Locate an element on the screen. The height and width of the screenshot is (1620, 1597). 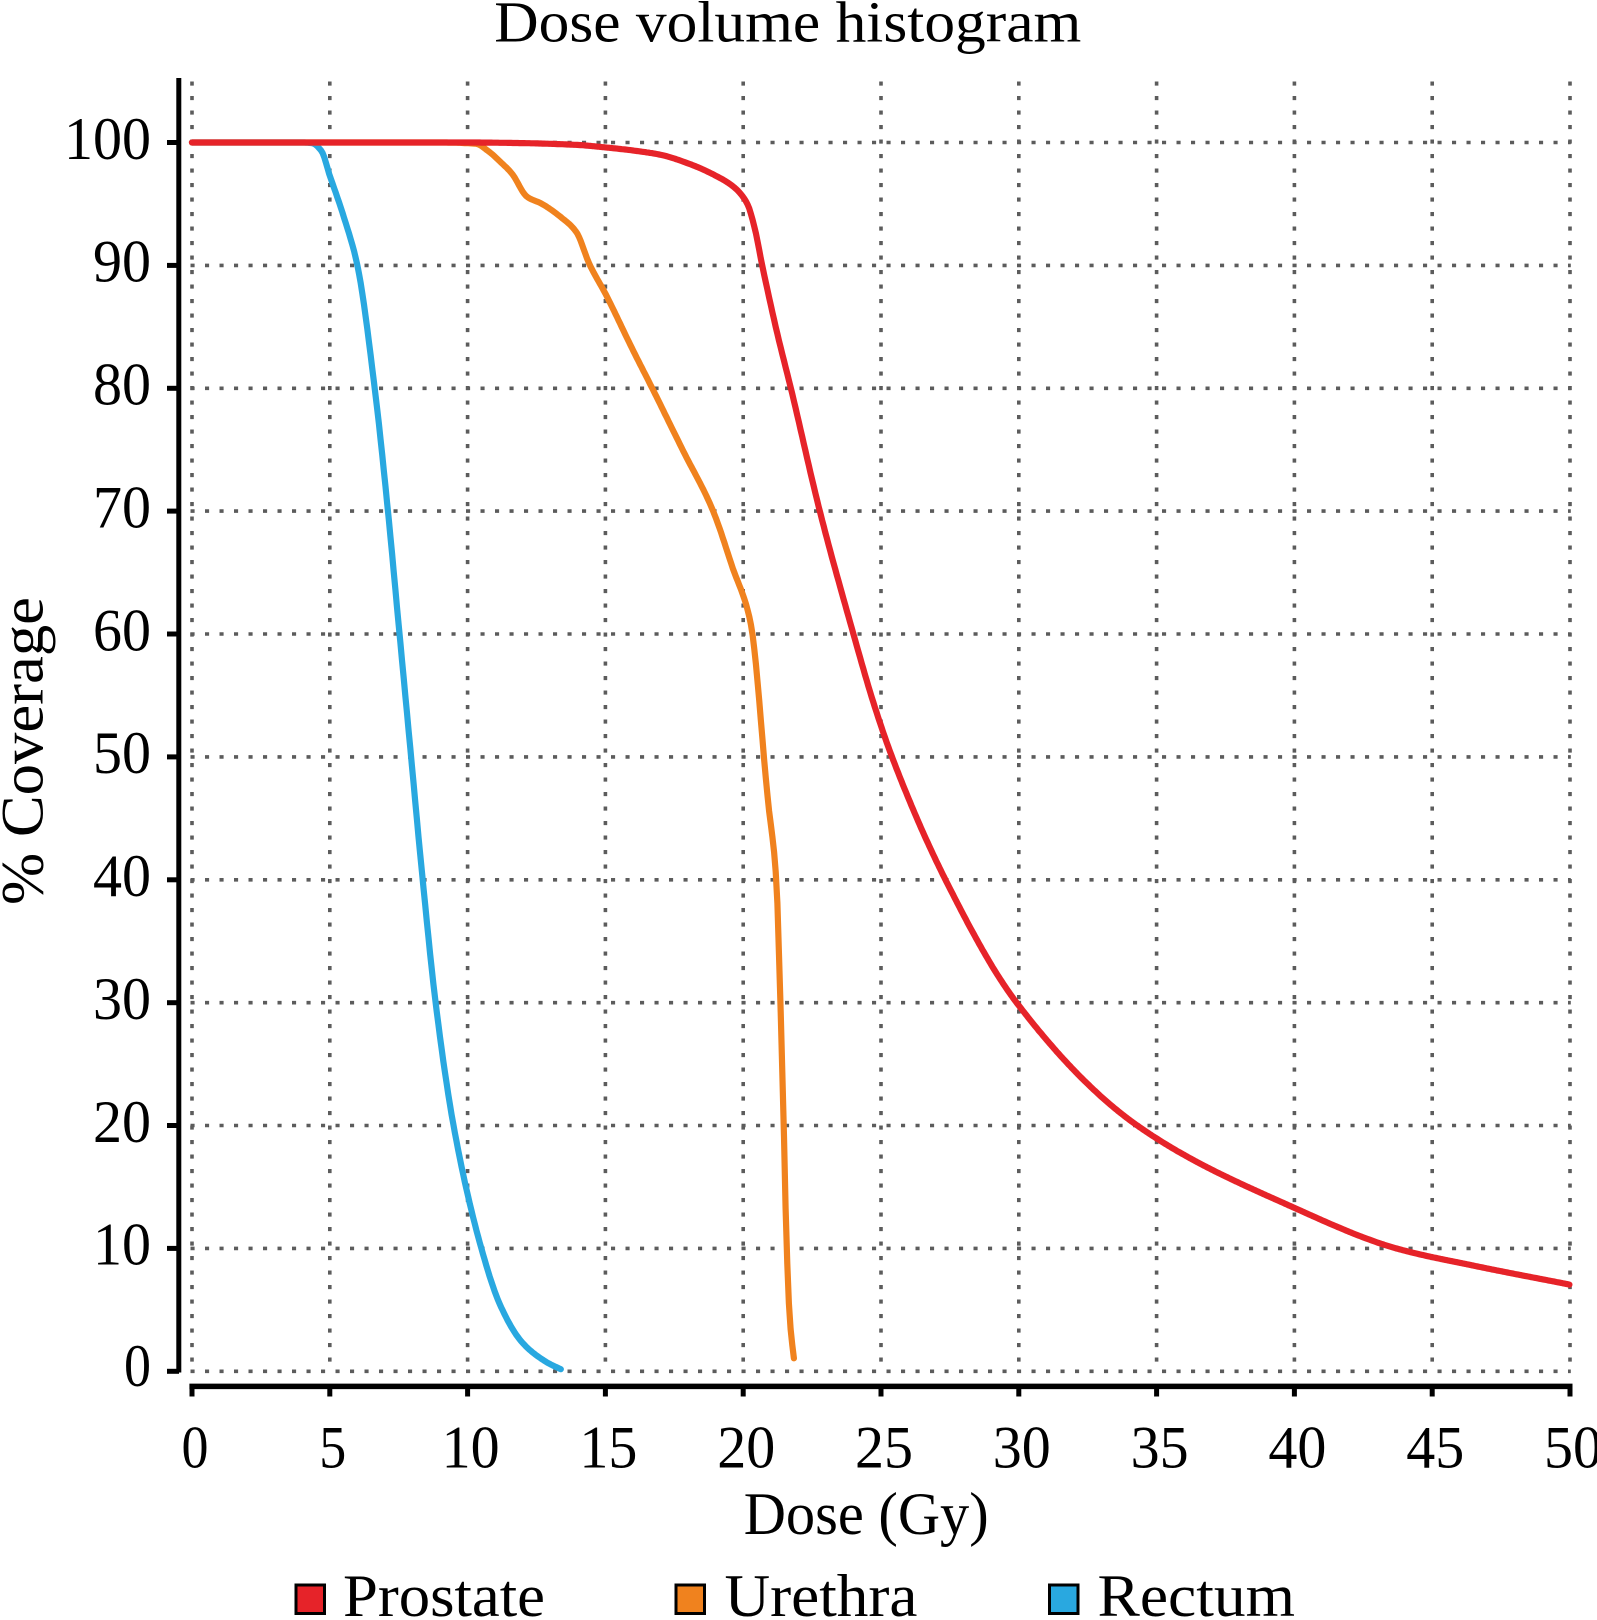
svg-text: 70 is located at coordinates (122, 507).